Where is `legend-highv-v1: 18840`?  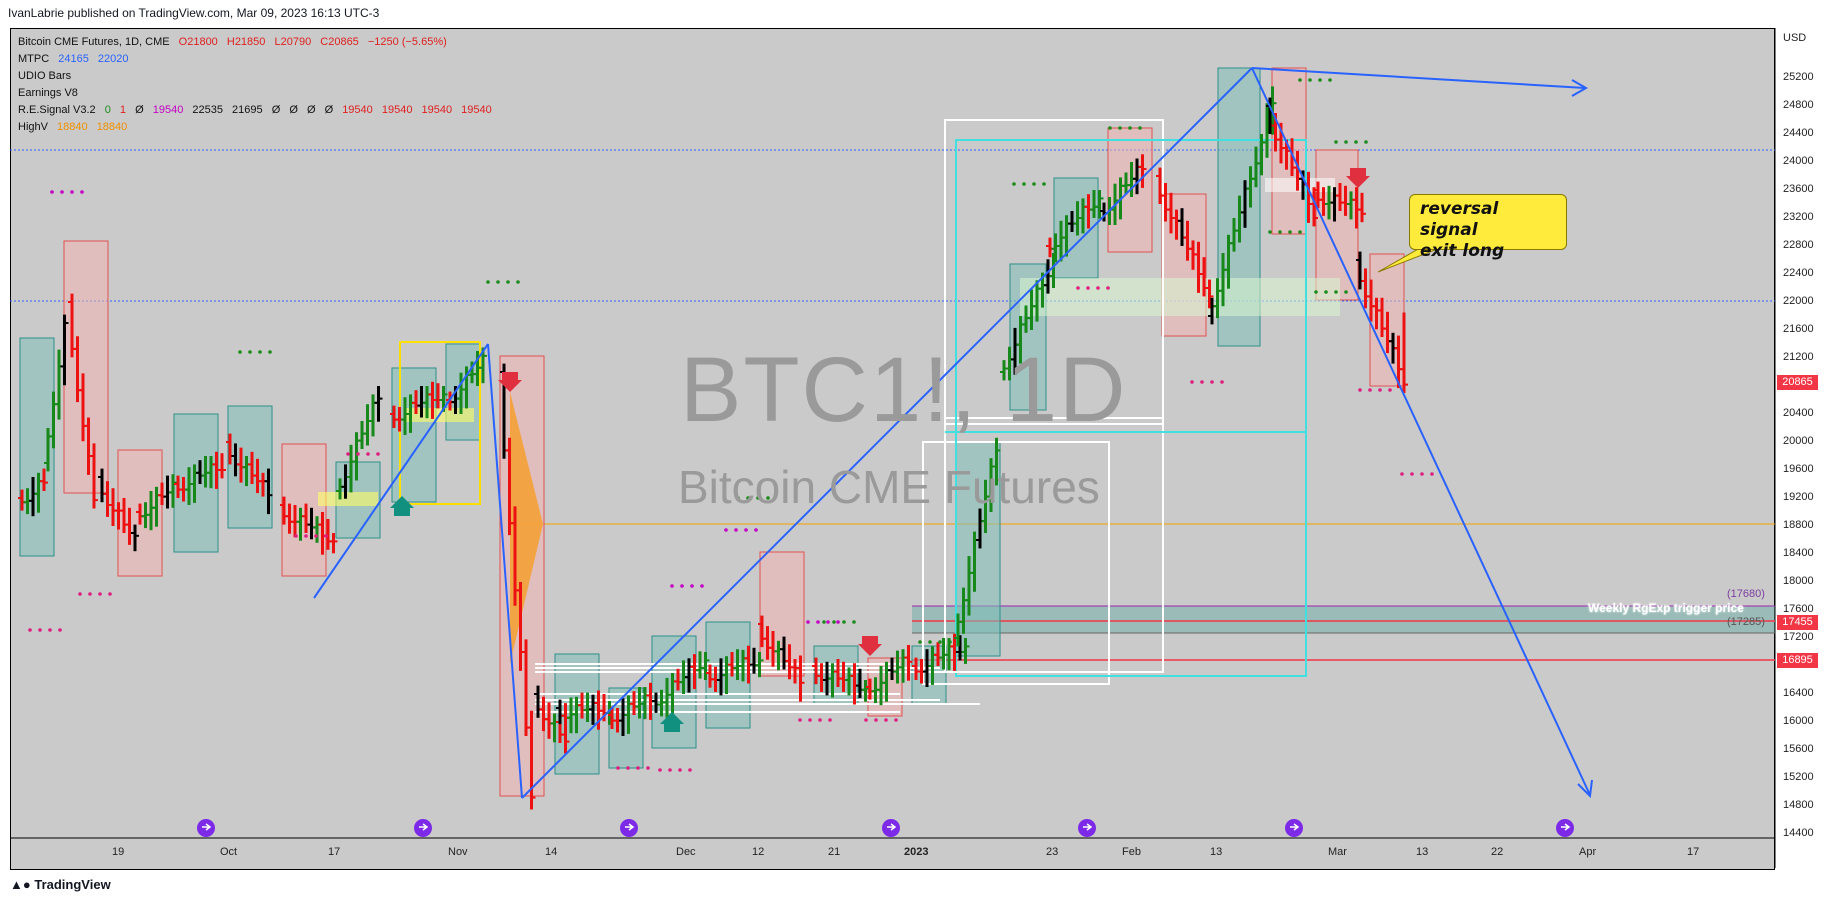
legend-highv-v1: 18840 is located at coordinates (72, 127).